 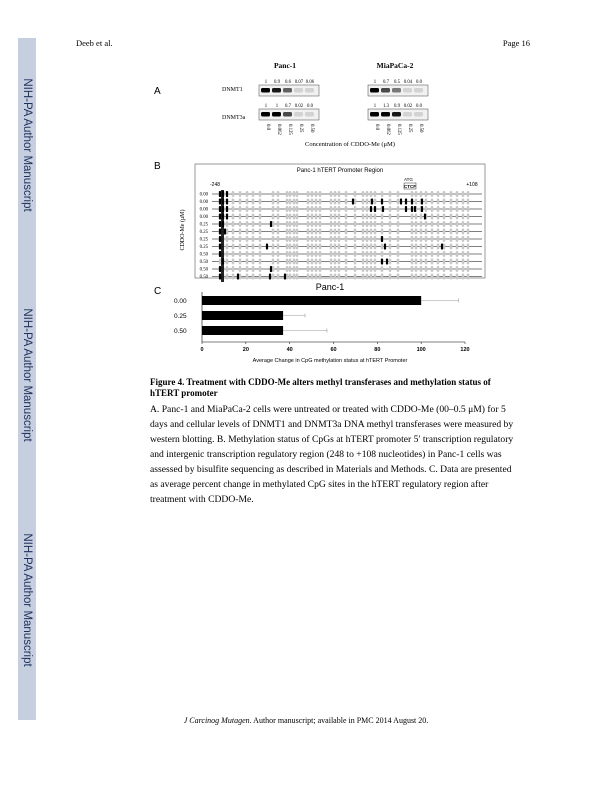 I want to click on dnmt1-band, so click(x=276, y=90).